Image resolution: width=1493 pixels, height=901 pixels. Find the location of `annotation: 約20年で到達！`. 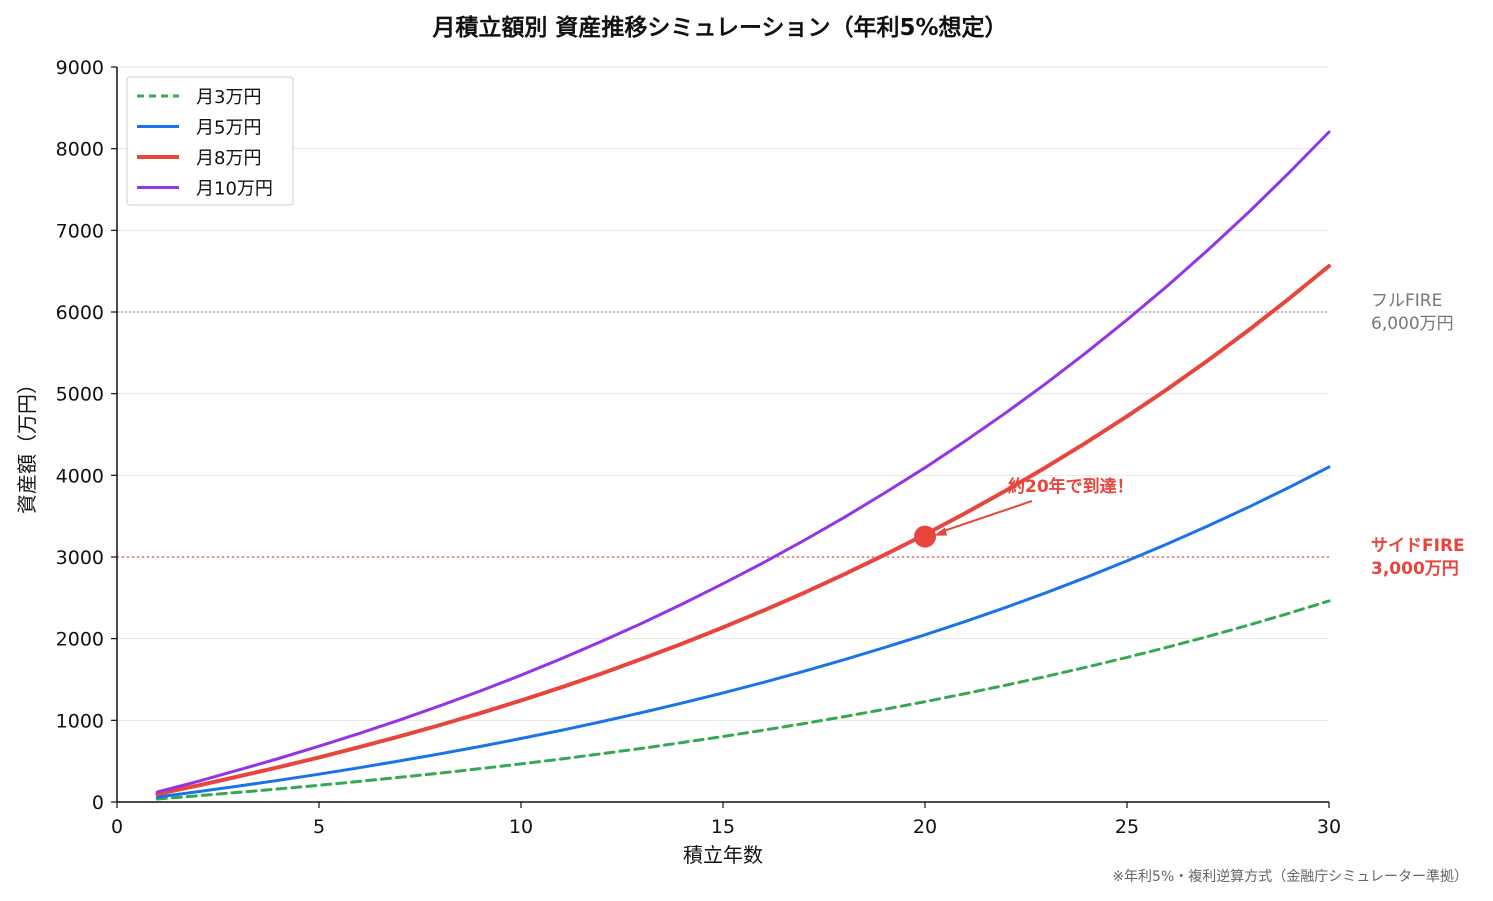

annotation: 約20年で到達！ is located at coordinates (1024, 512).